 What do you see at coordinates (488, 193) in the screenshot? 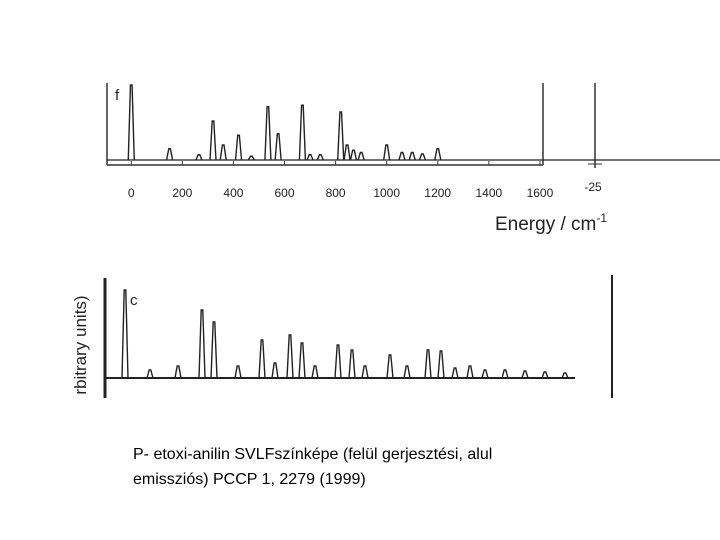
I see `x-tick-label: 1400` at bounding box center [488, 193].